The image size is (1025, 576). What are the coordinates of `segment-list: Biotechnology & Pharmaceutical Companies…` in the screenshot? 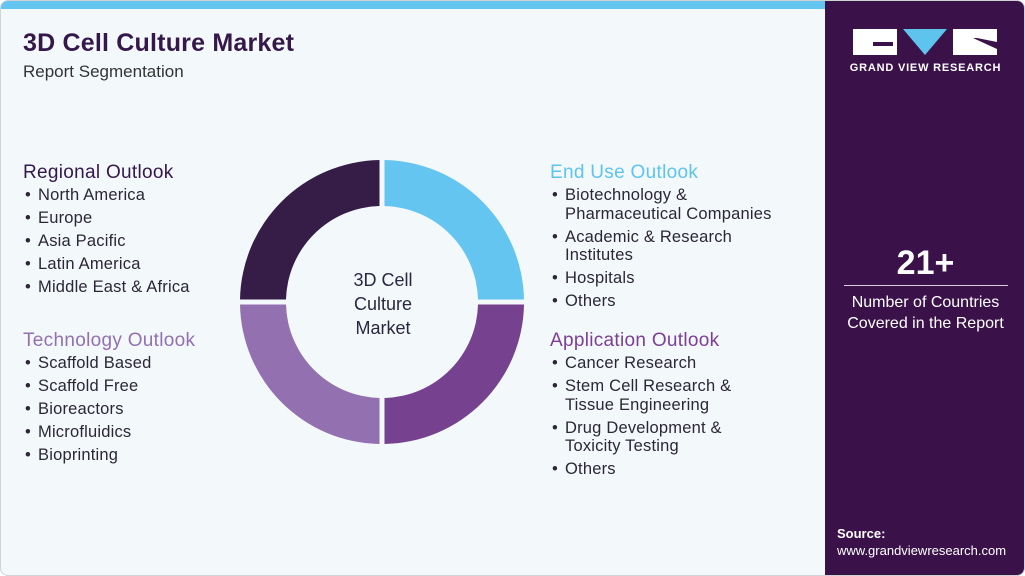 It's located at (675, 248).